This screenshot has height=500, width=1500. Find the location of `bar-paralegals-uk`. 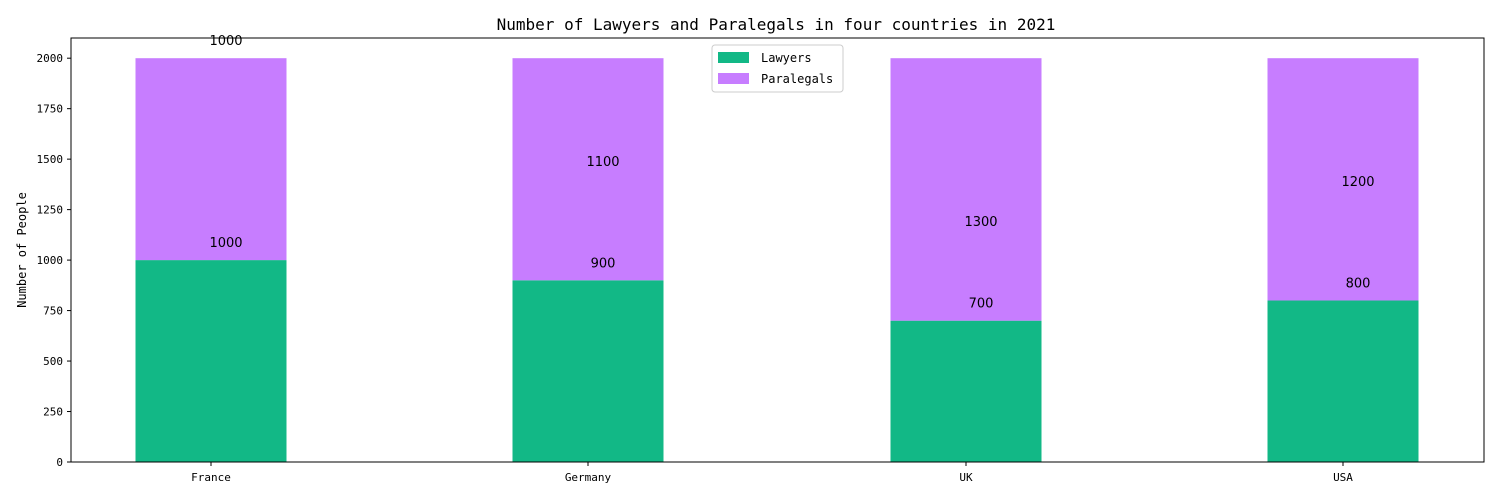

bar-paralegals-uk is located at coordinates (966, 189).